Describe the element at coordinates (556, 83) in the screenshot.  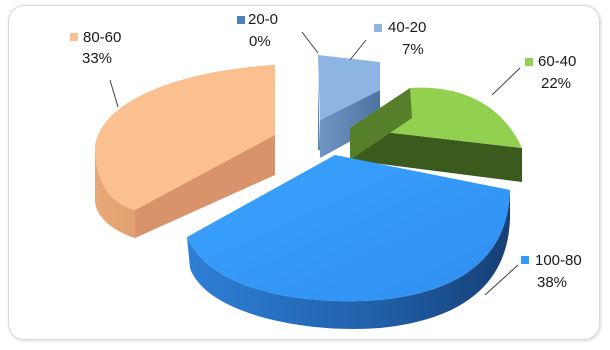
I see `label-60-40-percent: 22%` at that location.